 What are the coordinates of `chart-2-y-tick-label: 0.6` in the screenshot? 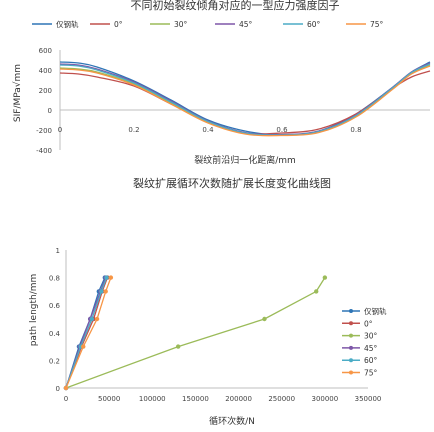 It's located at (55, 306).